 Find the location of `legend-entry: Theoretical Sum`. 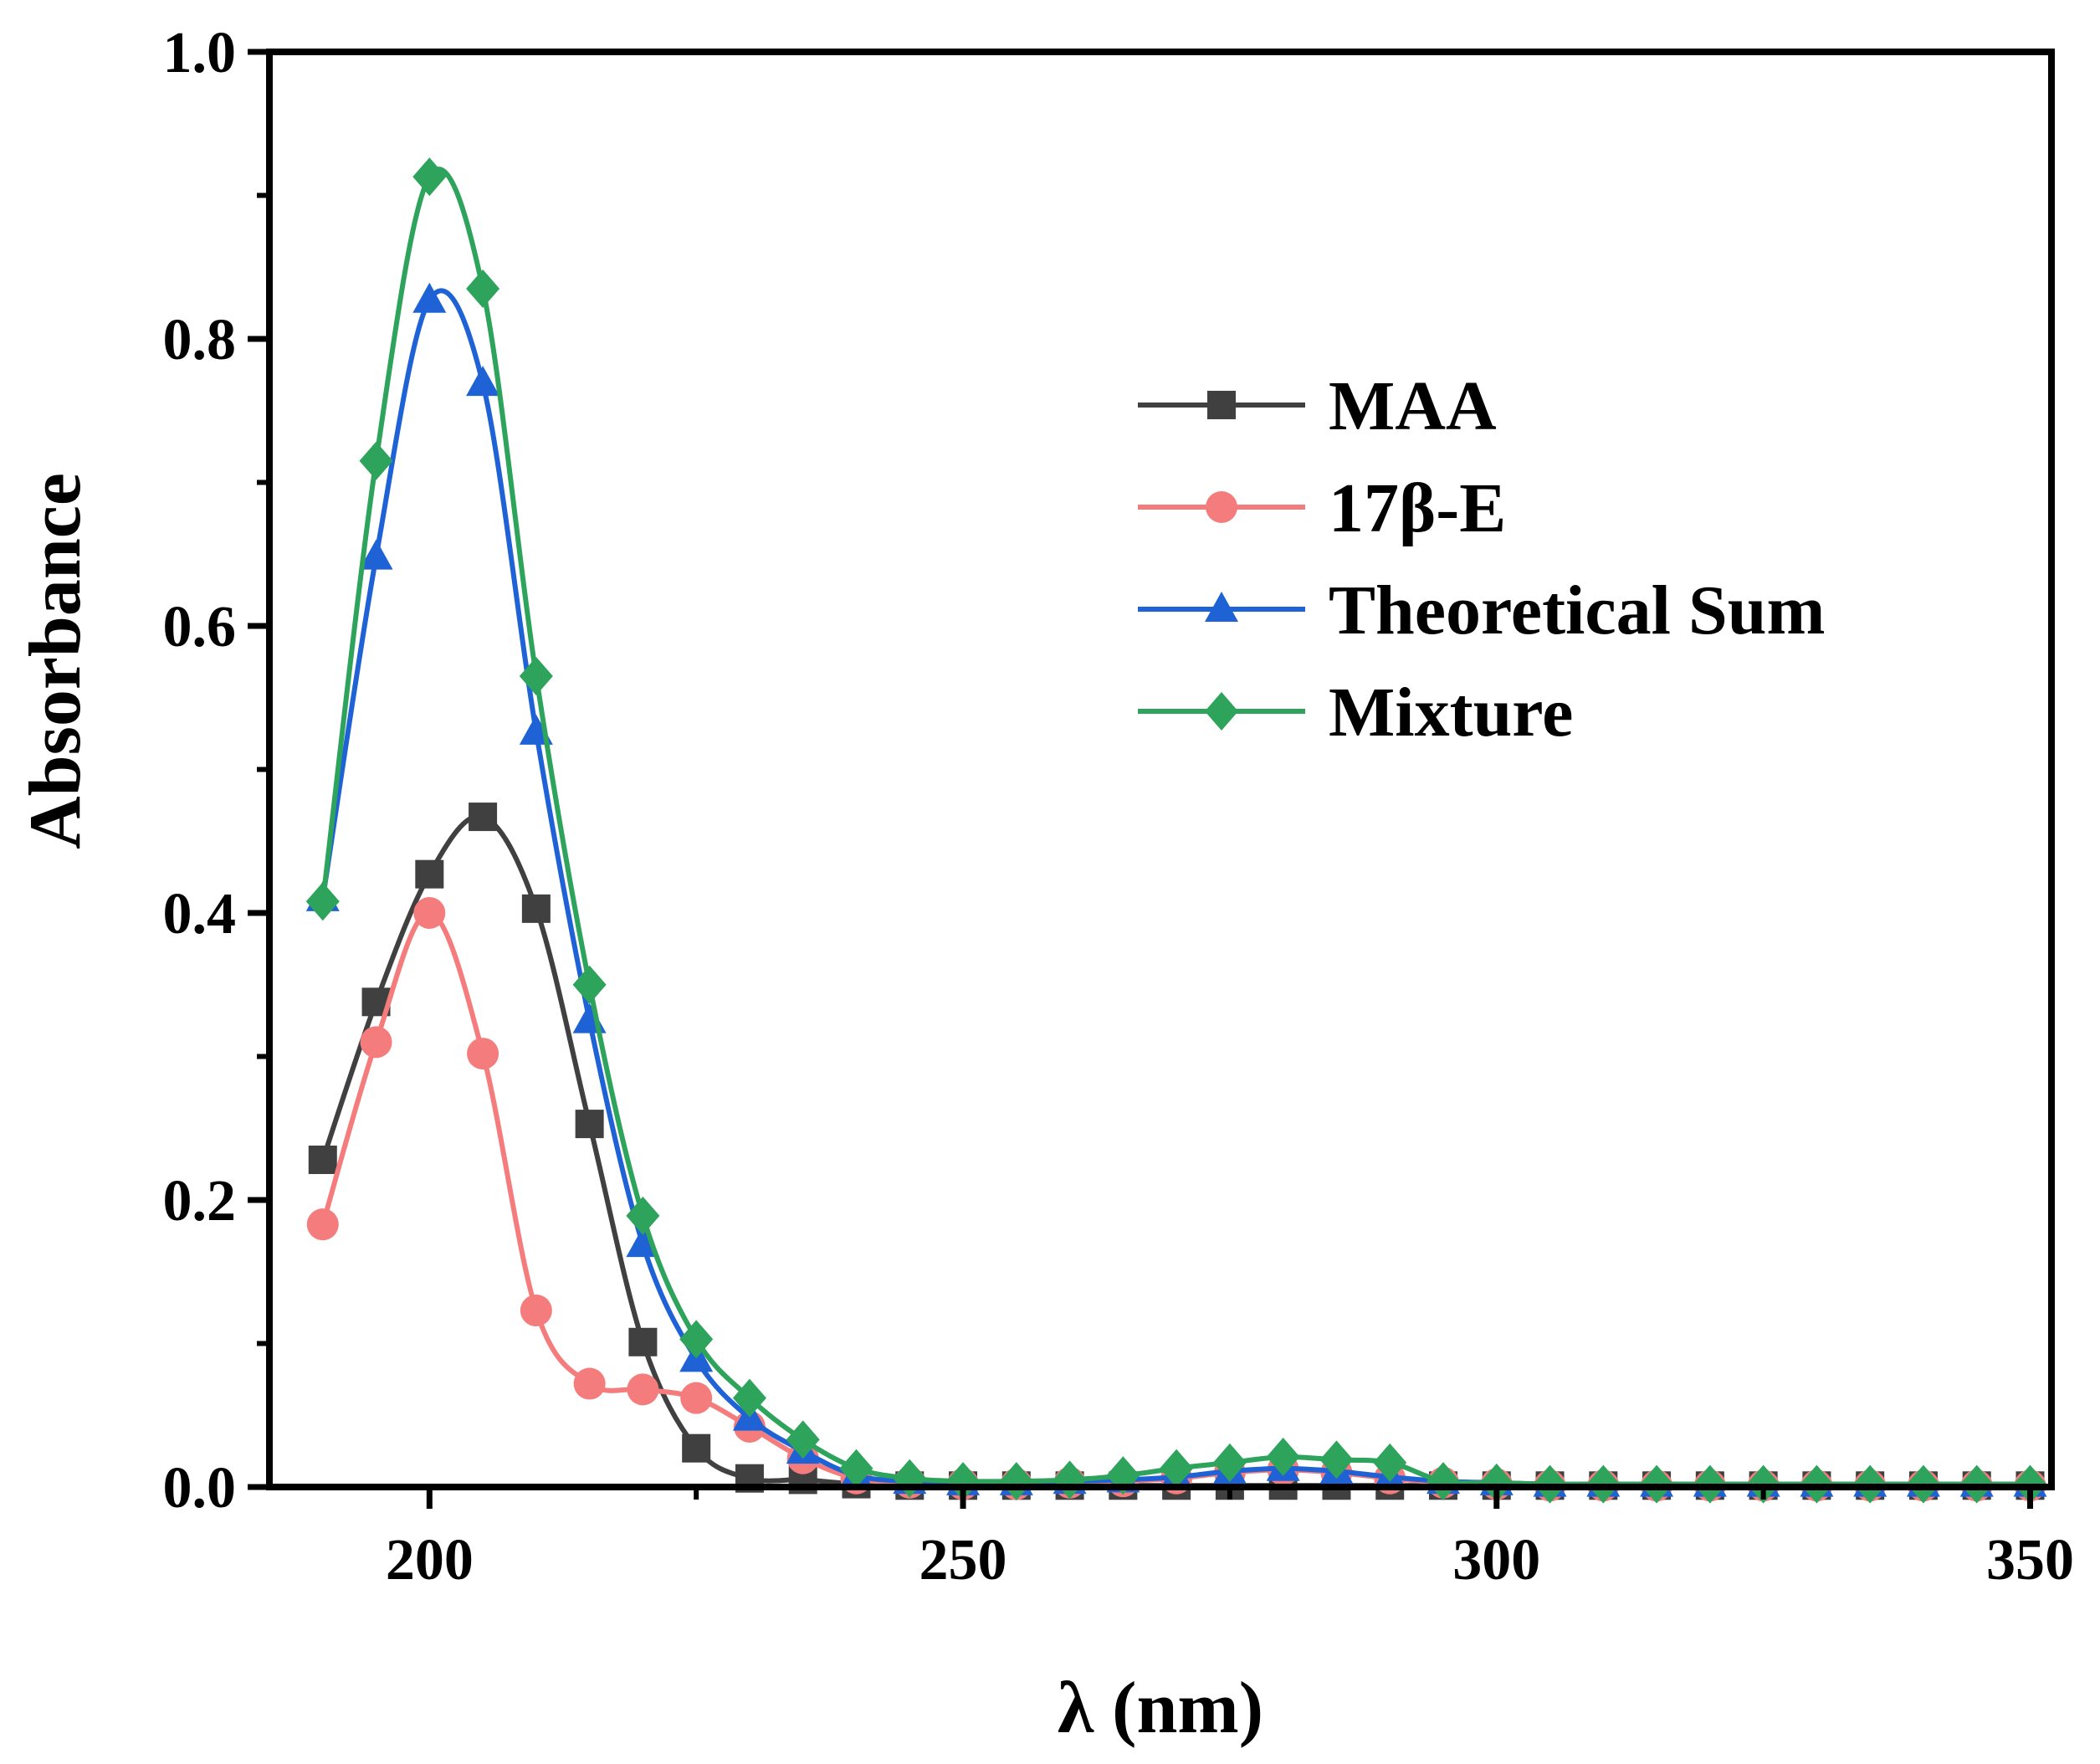

legend-entry: Theoretical Sum is located at coordinates (1482, 610).